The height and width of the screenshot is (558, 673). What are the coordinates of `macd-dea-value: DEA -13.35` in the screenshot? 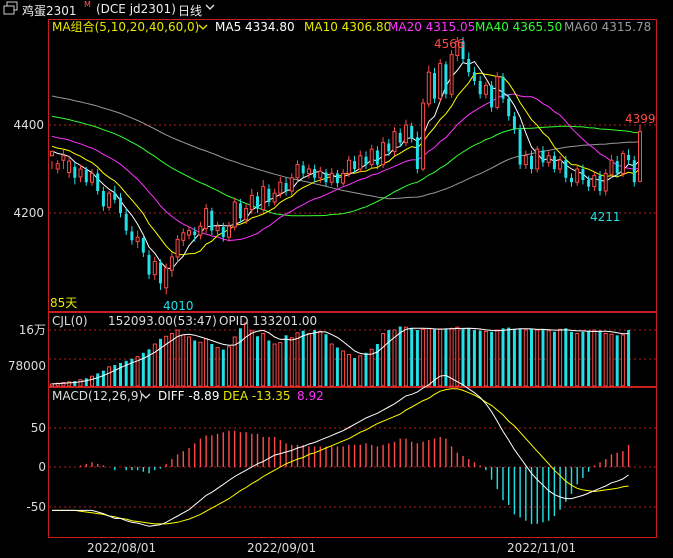 It's located at (257, 396).